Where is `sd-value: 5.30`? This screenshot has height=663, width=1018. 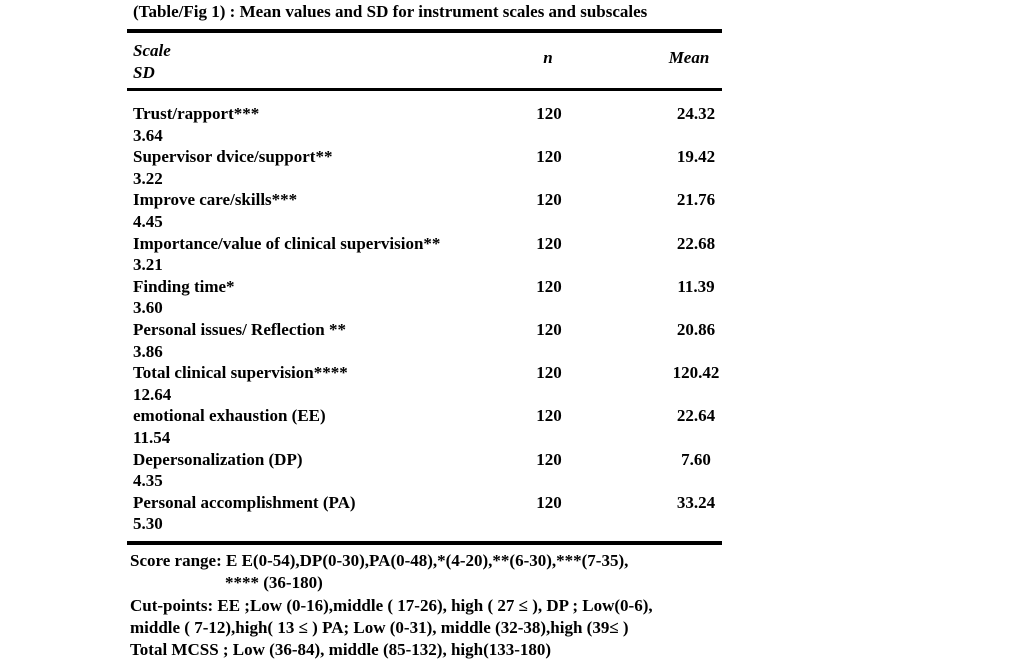
sd-value: 5.30 is located at coordinates (148, 524).